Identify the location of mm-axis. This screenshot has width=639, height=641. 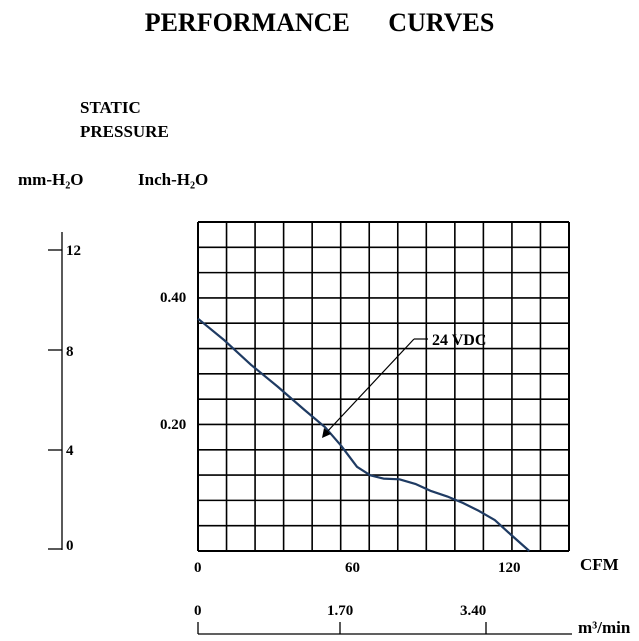
(55, 391).